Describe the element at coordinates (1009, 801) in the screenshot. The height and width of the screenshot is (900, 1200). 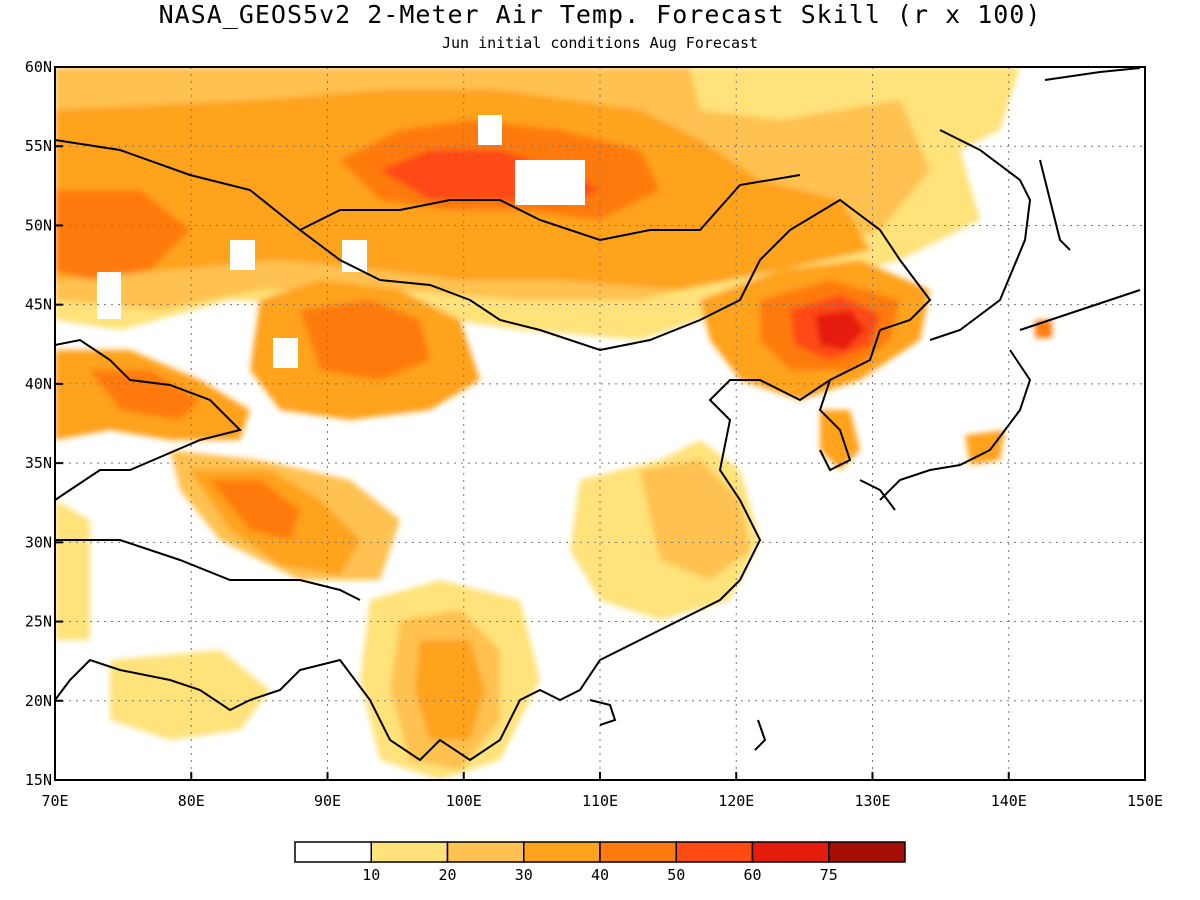
I see `lon-tick-label: 140E` at that location.